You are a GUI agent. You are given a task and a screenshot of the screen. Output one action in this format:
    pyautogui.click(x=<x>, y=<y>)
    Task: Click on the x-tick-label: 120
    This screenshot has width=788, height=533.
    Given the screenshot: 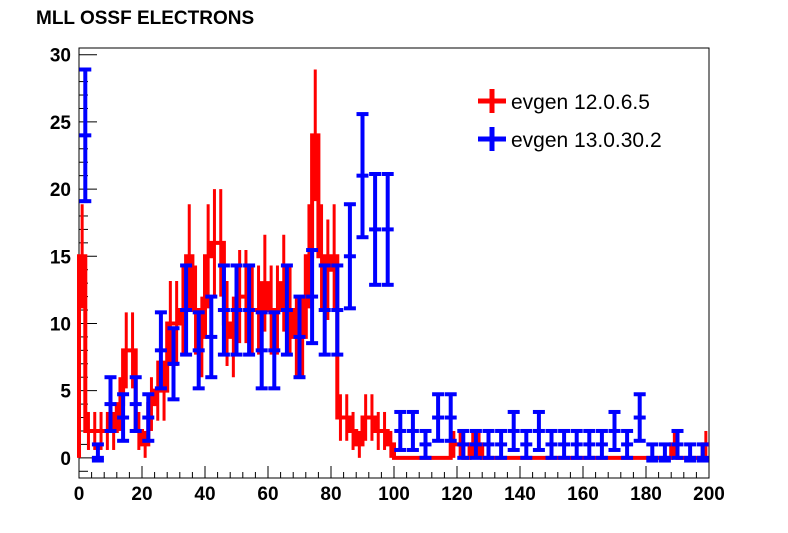 What is the action you would take?
    pyautogui.click(x=457, y=494)
    